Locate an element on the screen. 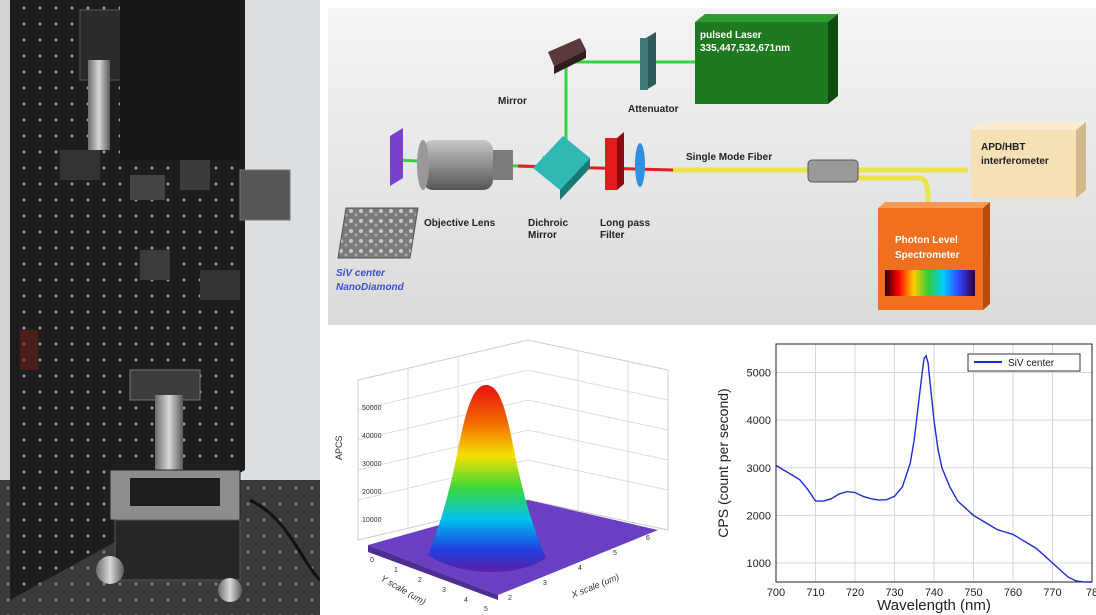 This screenshot has height=615, width=1096. x-axis-label: Wavelength (nm) is located at coordinates (934, 605).